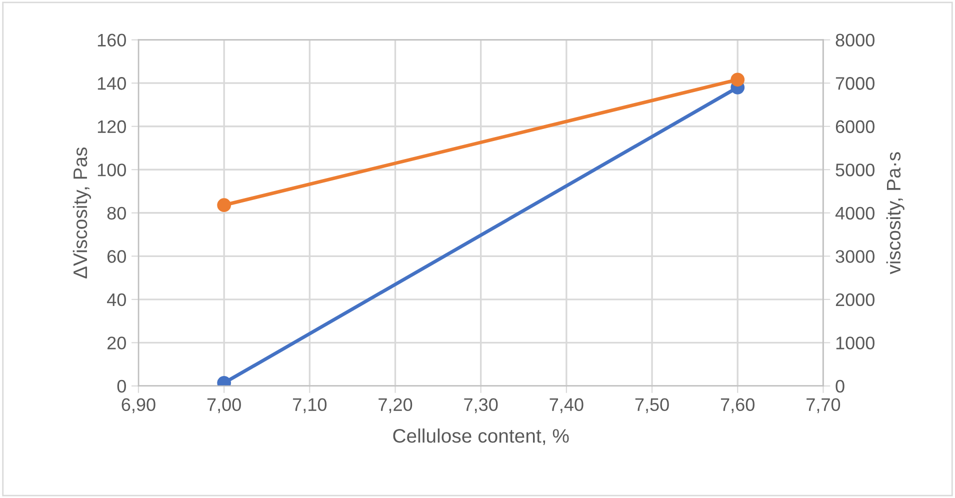  I want to click on x-axis-title: Cellulose content, %, so click(481, 437).